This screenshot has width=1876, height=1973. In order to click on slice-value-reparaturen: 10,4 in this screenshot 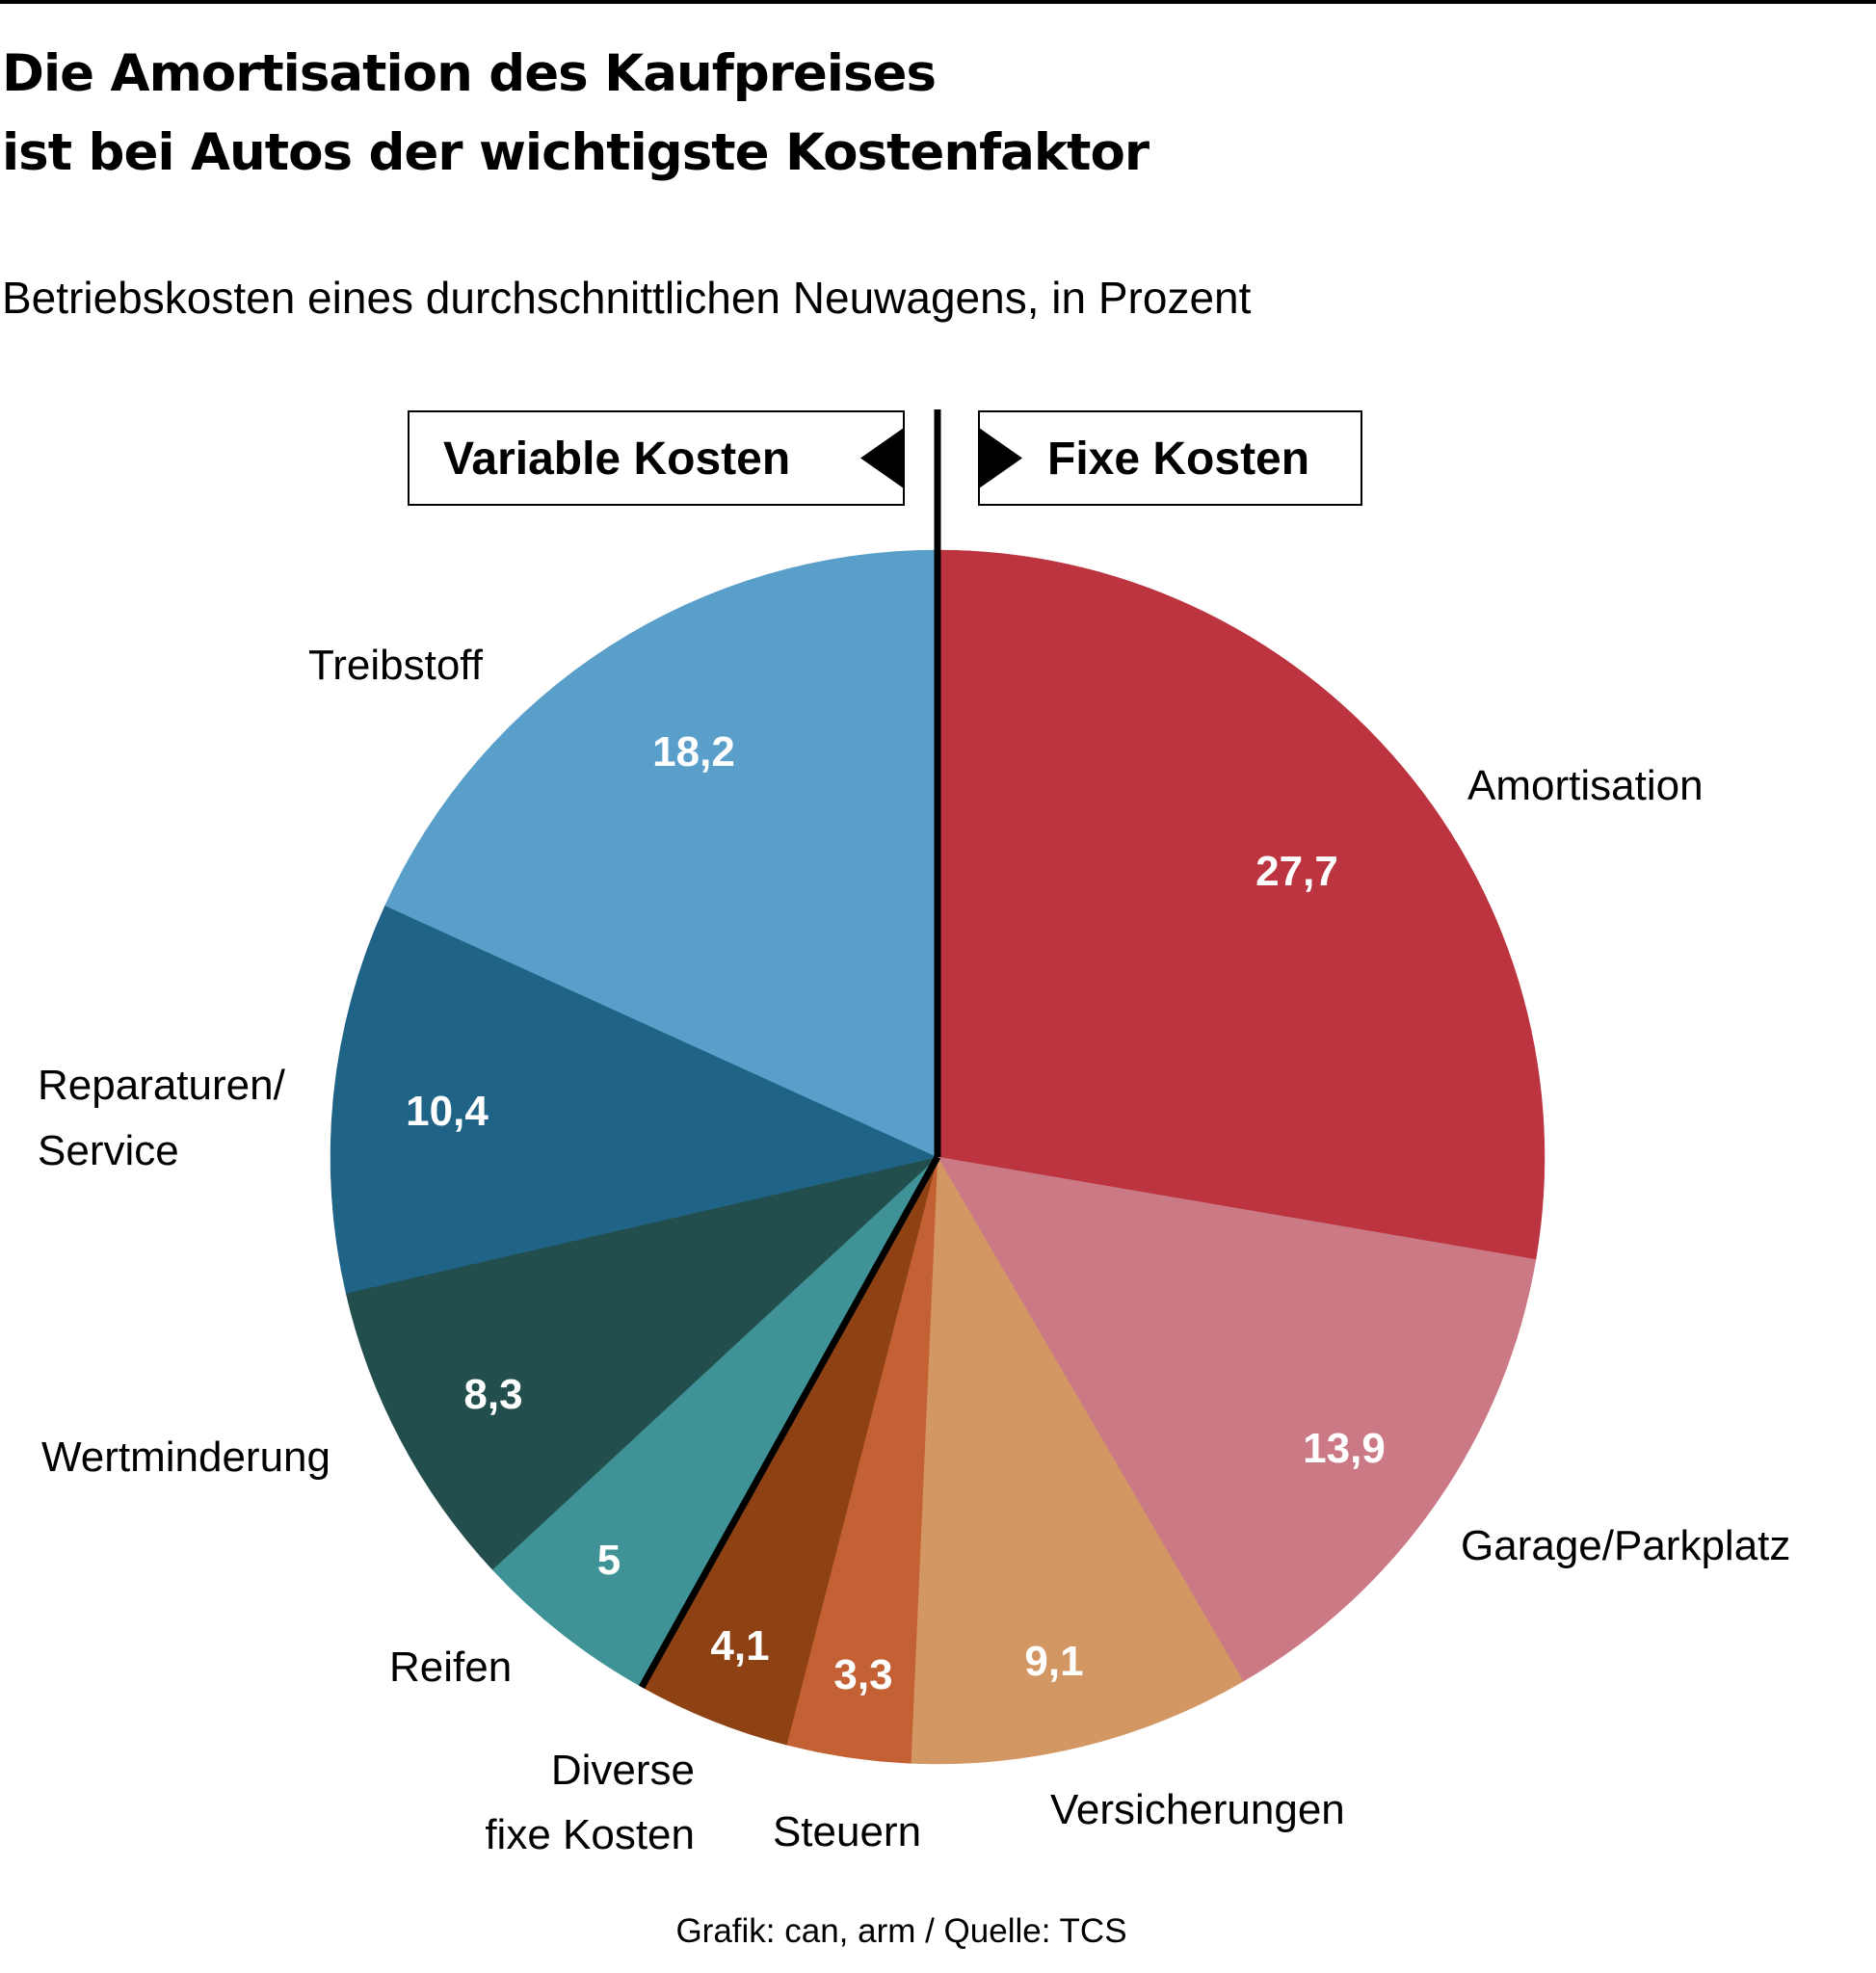, I will do `click(447, 1111)`.